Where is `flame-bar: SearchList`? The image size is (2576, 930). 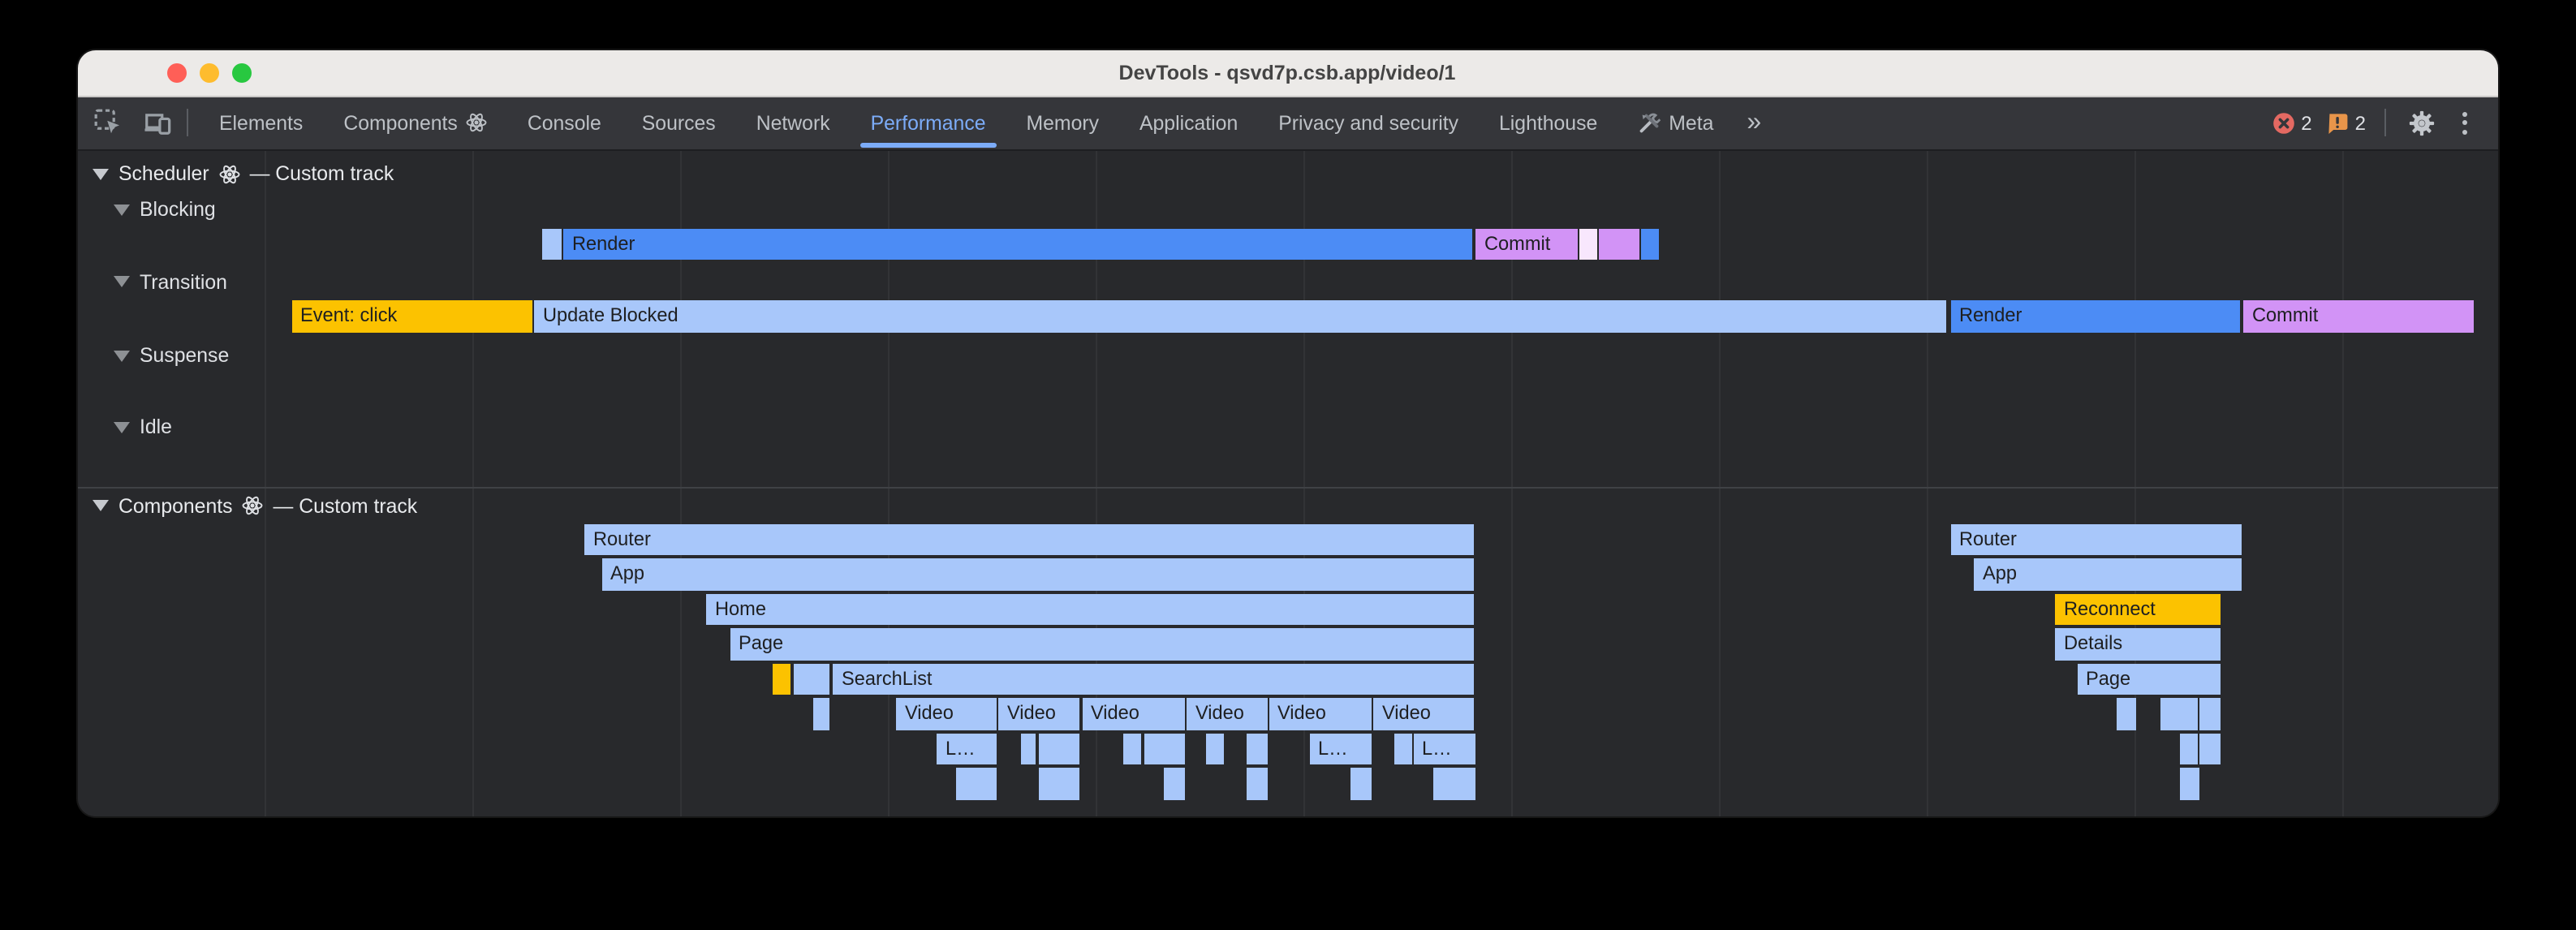 flame-bar: SearchList is located at coordinates (1154, 679).